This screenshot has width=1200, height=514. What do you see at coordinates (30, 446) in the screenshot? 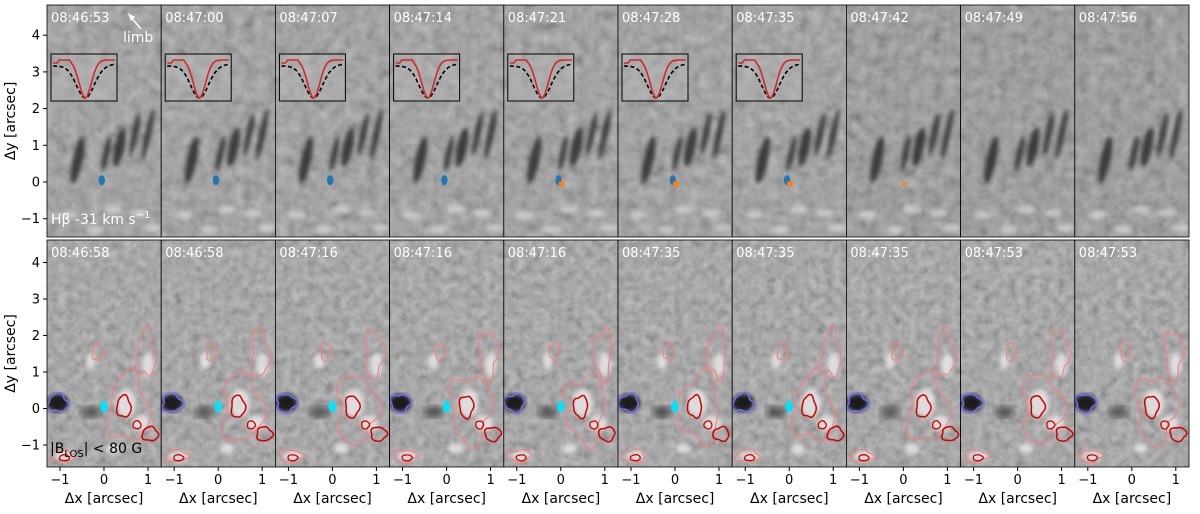
I see `y-tick-label: −1` at bounding box center [30, 446].